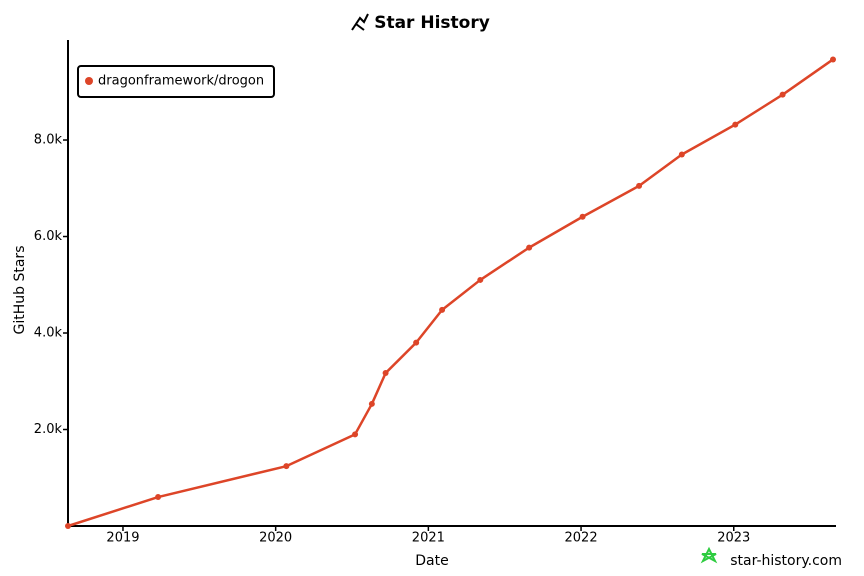 This screenshot has width=864, height=576. Describe the element at coordinates (428, 538) in the screenshot. I see `x-tick-label: 2021` at that location.